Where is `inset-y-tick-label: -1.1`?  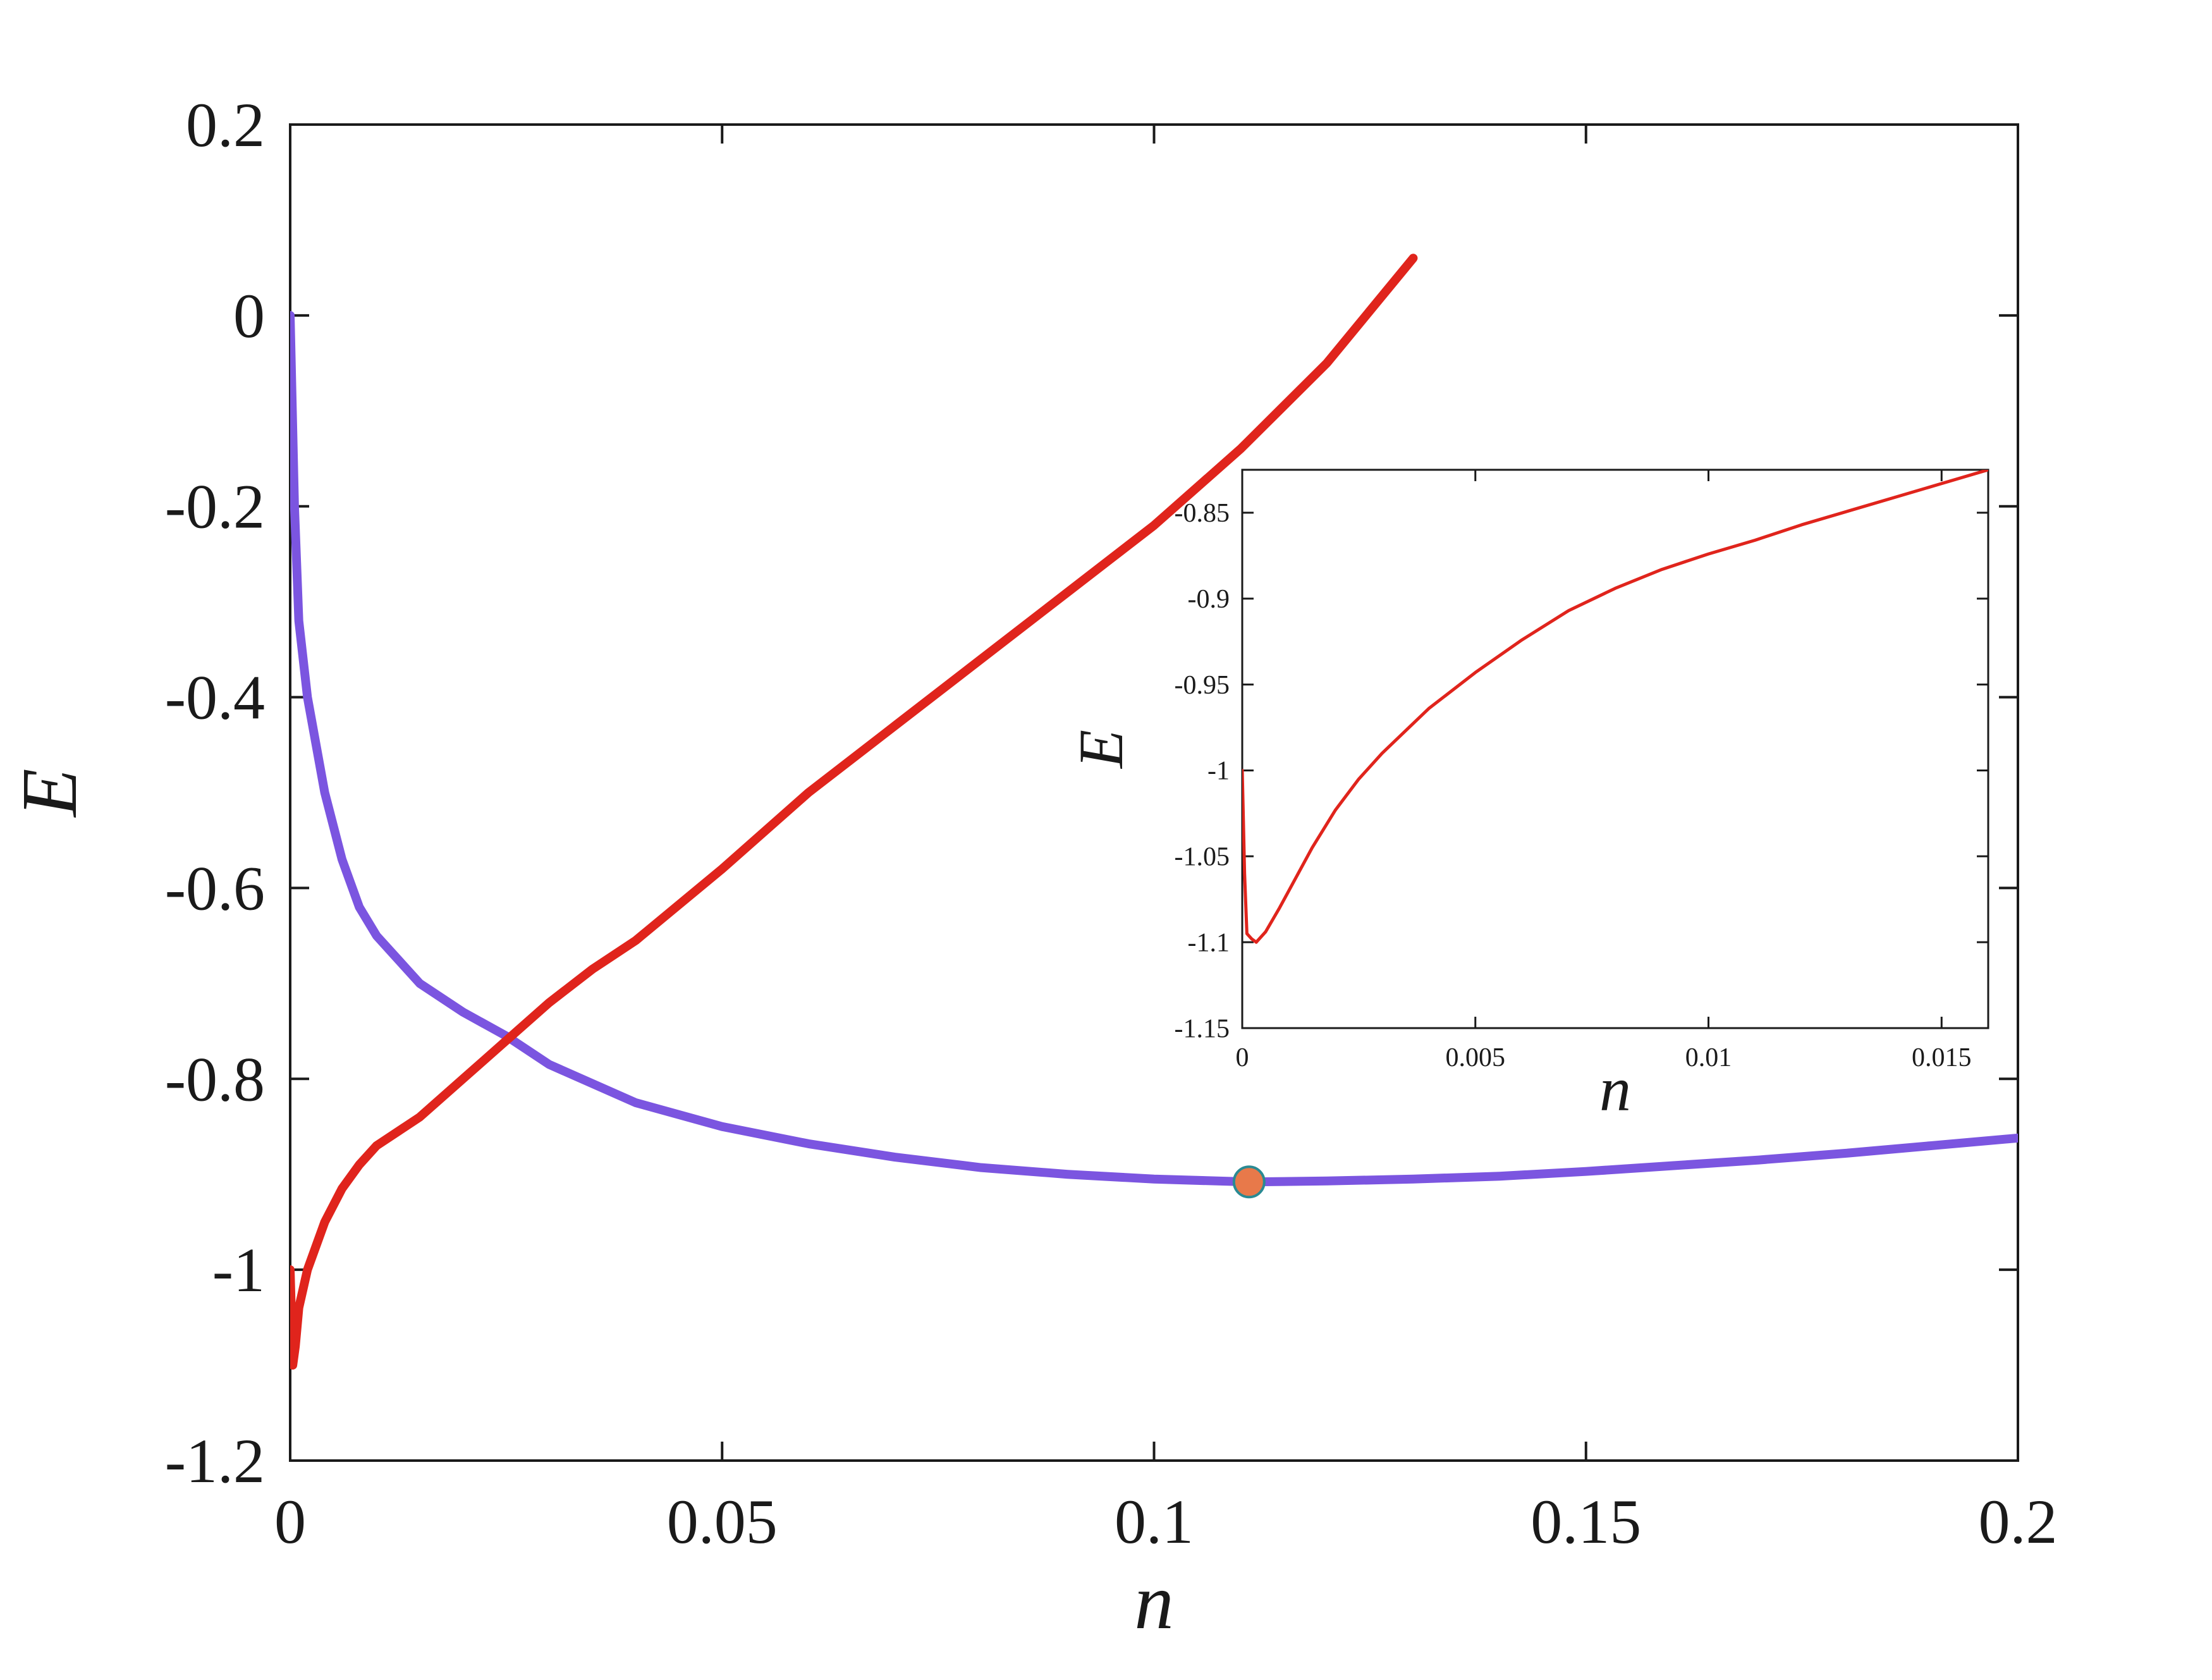
inset-y-tick-label: -1.1 is located at coordinates (1209, 942).